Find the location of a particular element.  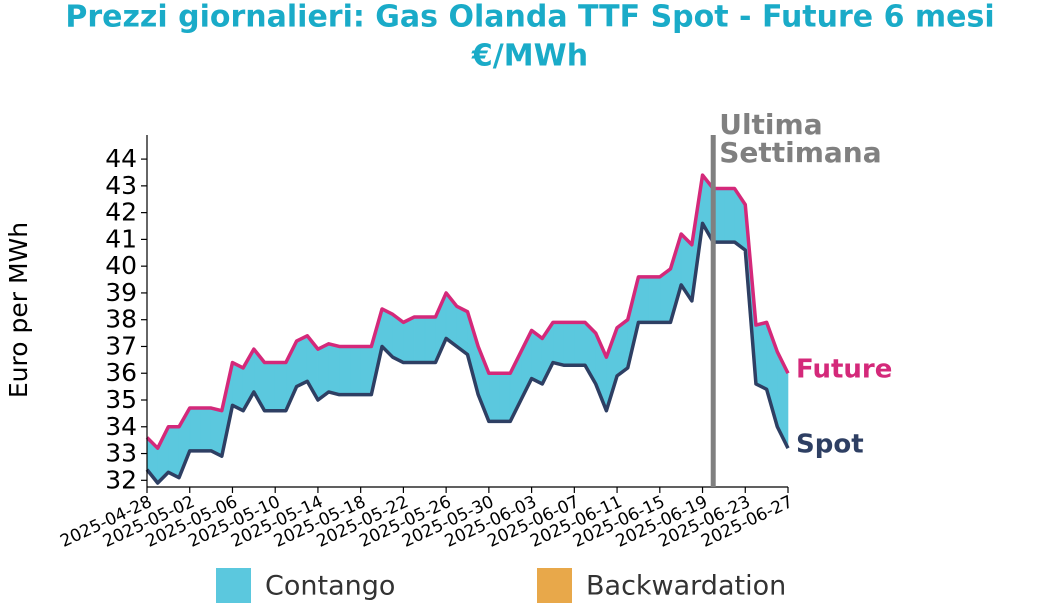

y-tick-label: 41 is located at coordinates (121, 238).